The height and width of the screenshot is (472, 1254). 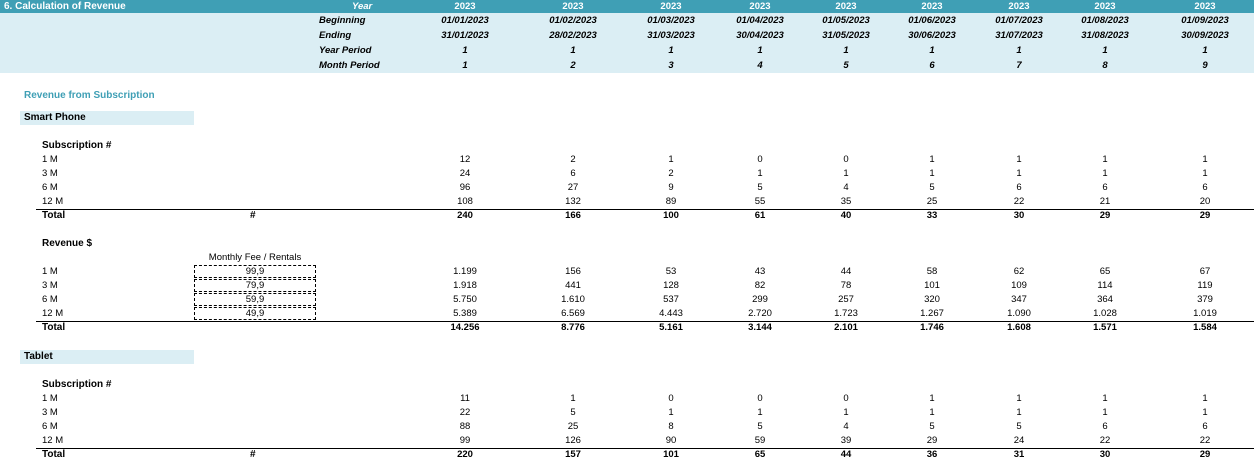 I want to click on monthly-fee-input: 49,9, so click(x=255, y=313).